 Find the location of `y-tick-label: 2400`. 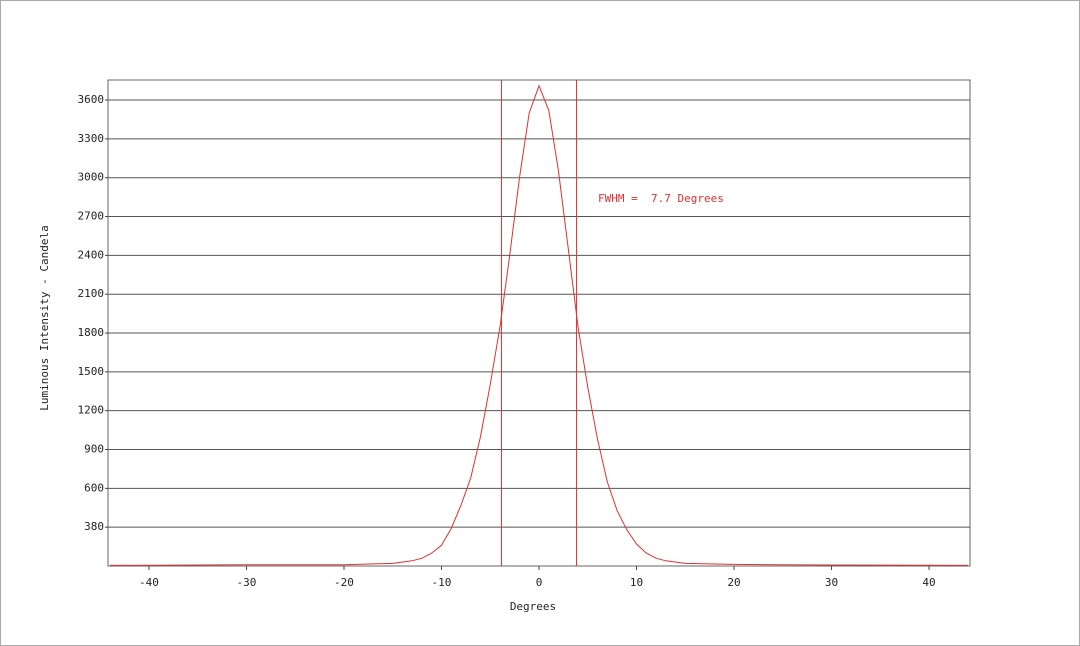

y-tick-label: 2400 is located at coordinates (91, 254).